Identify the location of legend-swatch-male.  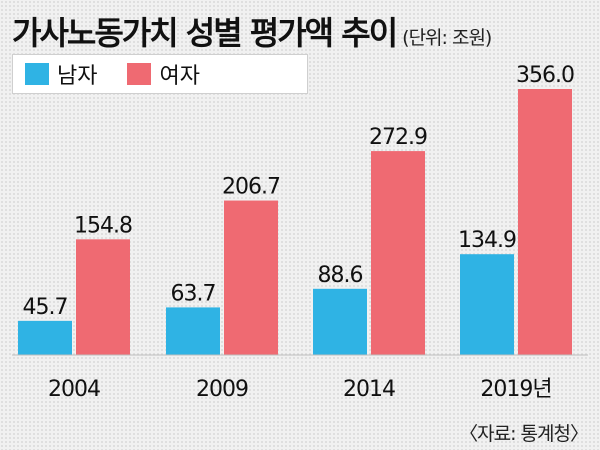
(37, 74).